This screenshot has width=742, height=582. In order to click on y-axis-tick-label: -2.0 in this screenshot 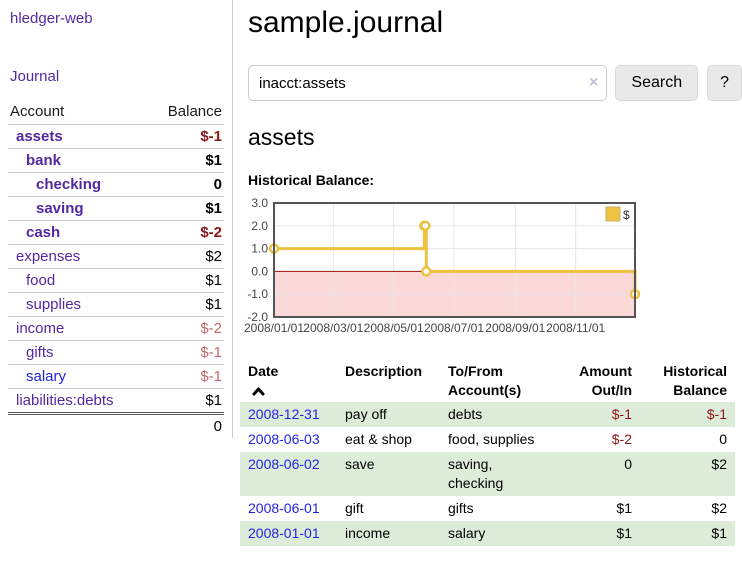, I will do `click(257, 317)`.